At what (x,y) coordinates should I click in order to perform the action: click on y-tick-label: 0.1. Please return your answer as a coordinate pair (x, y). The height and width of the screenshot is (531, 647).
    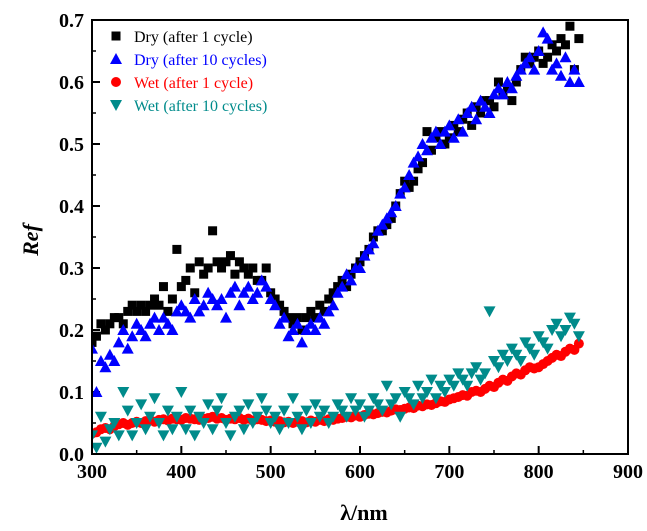
    Looking at the image, I should click on (71, 393).